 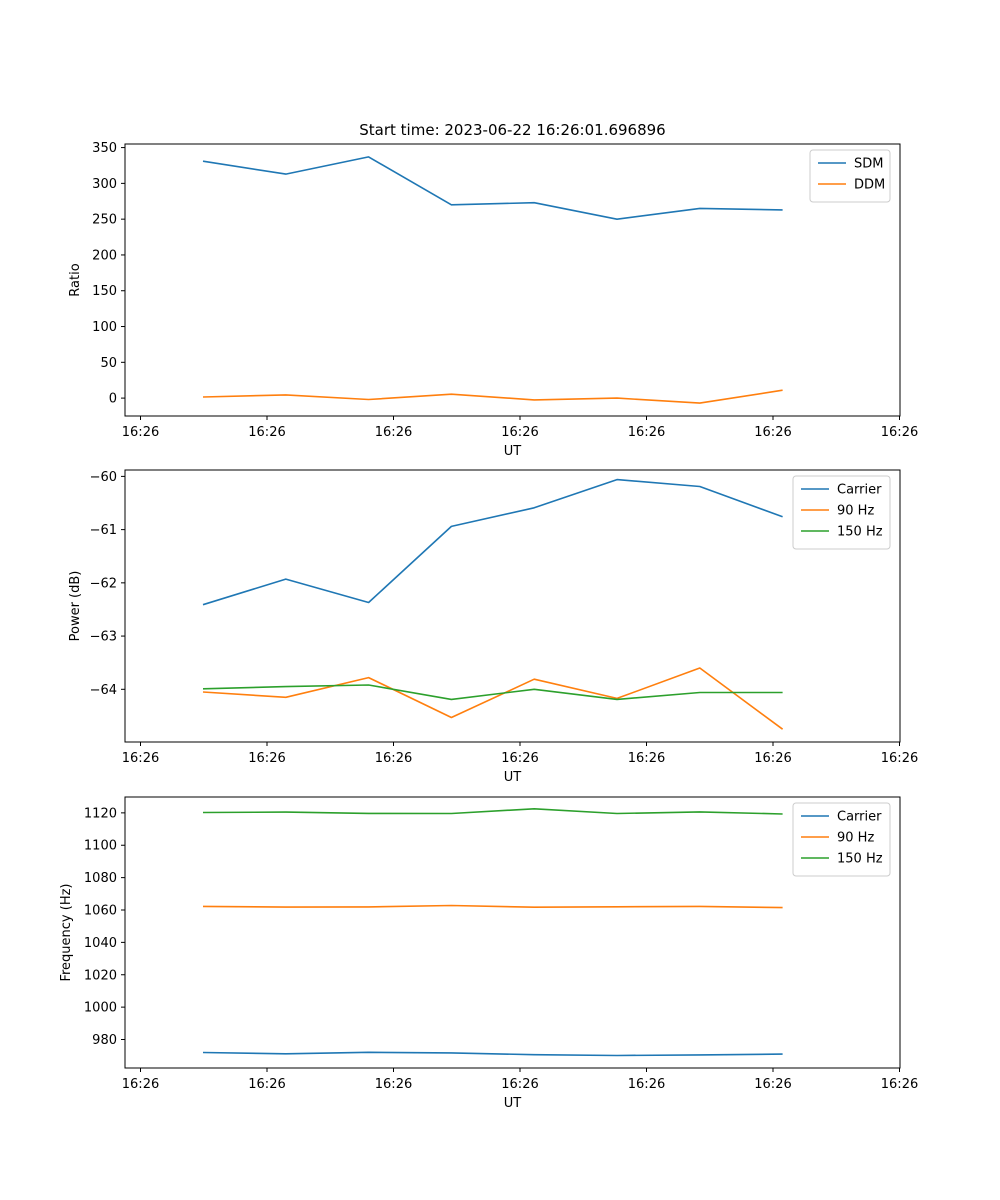 What do you see at coordinates (869, 185) in the screenshot?
I see `legend-label: DDM` at bounding box center [869, 185].